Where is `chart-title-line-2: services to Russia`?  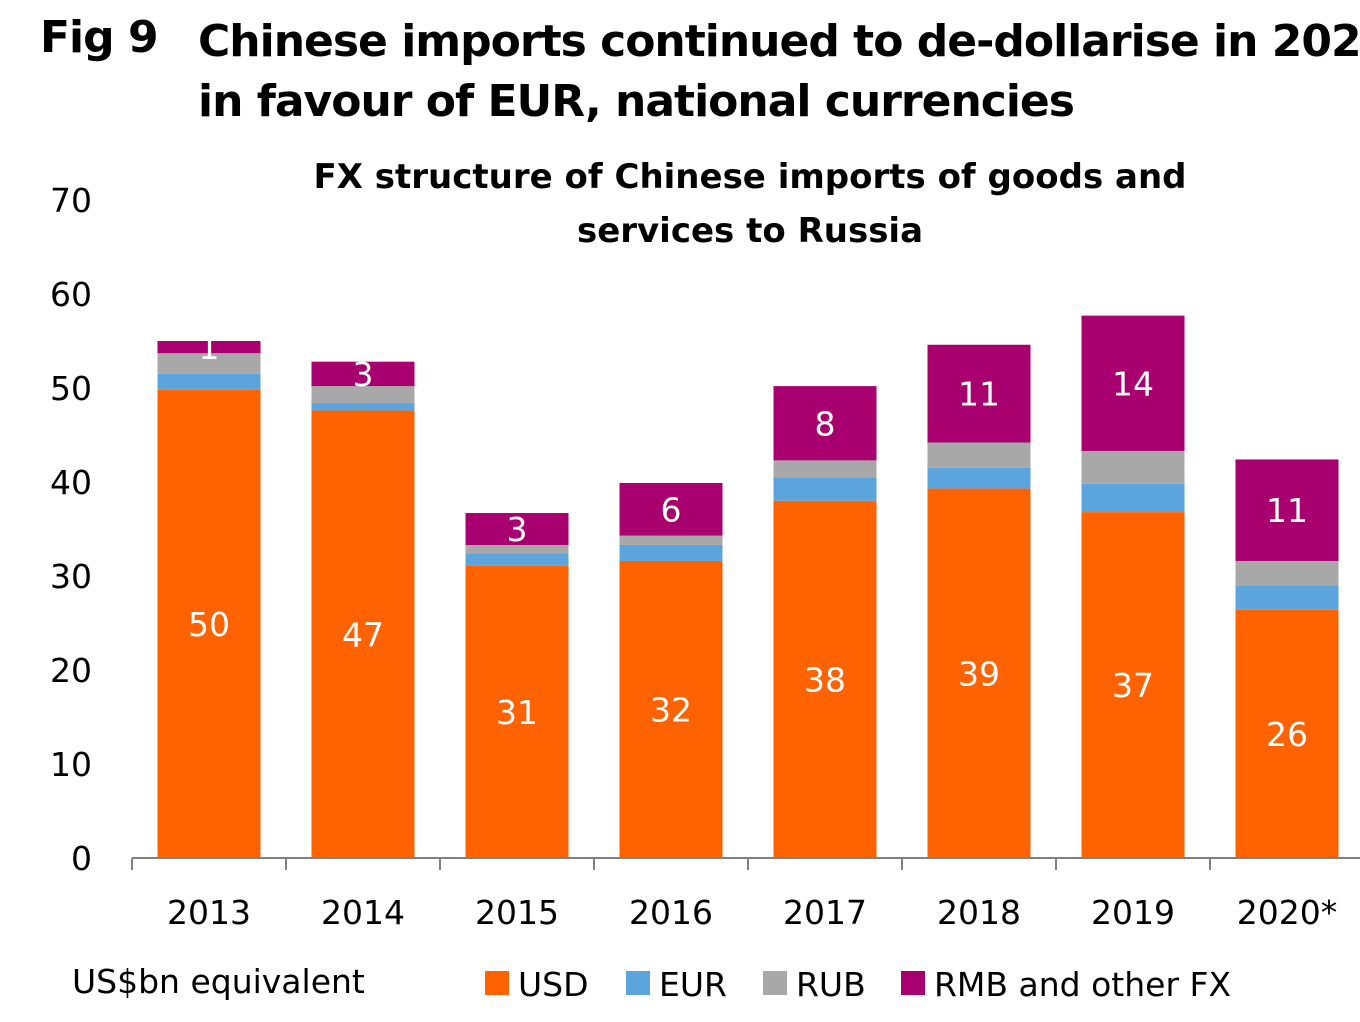
chart-title-line-2: services to Russia is located at coordinates (750, 231).